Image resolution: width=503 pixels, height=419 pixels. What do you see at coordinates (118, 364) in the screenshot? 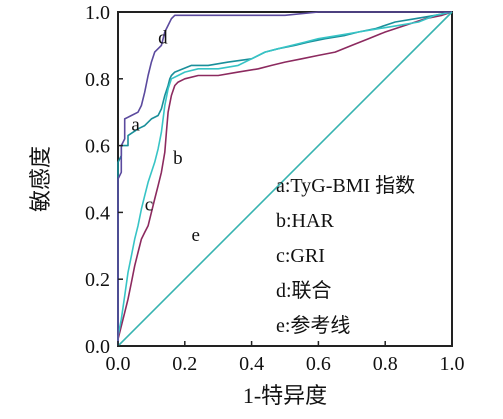
I see `x-tick-label: 0.0` at bounding box center [118, 364].